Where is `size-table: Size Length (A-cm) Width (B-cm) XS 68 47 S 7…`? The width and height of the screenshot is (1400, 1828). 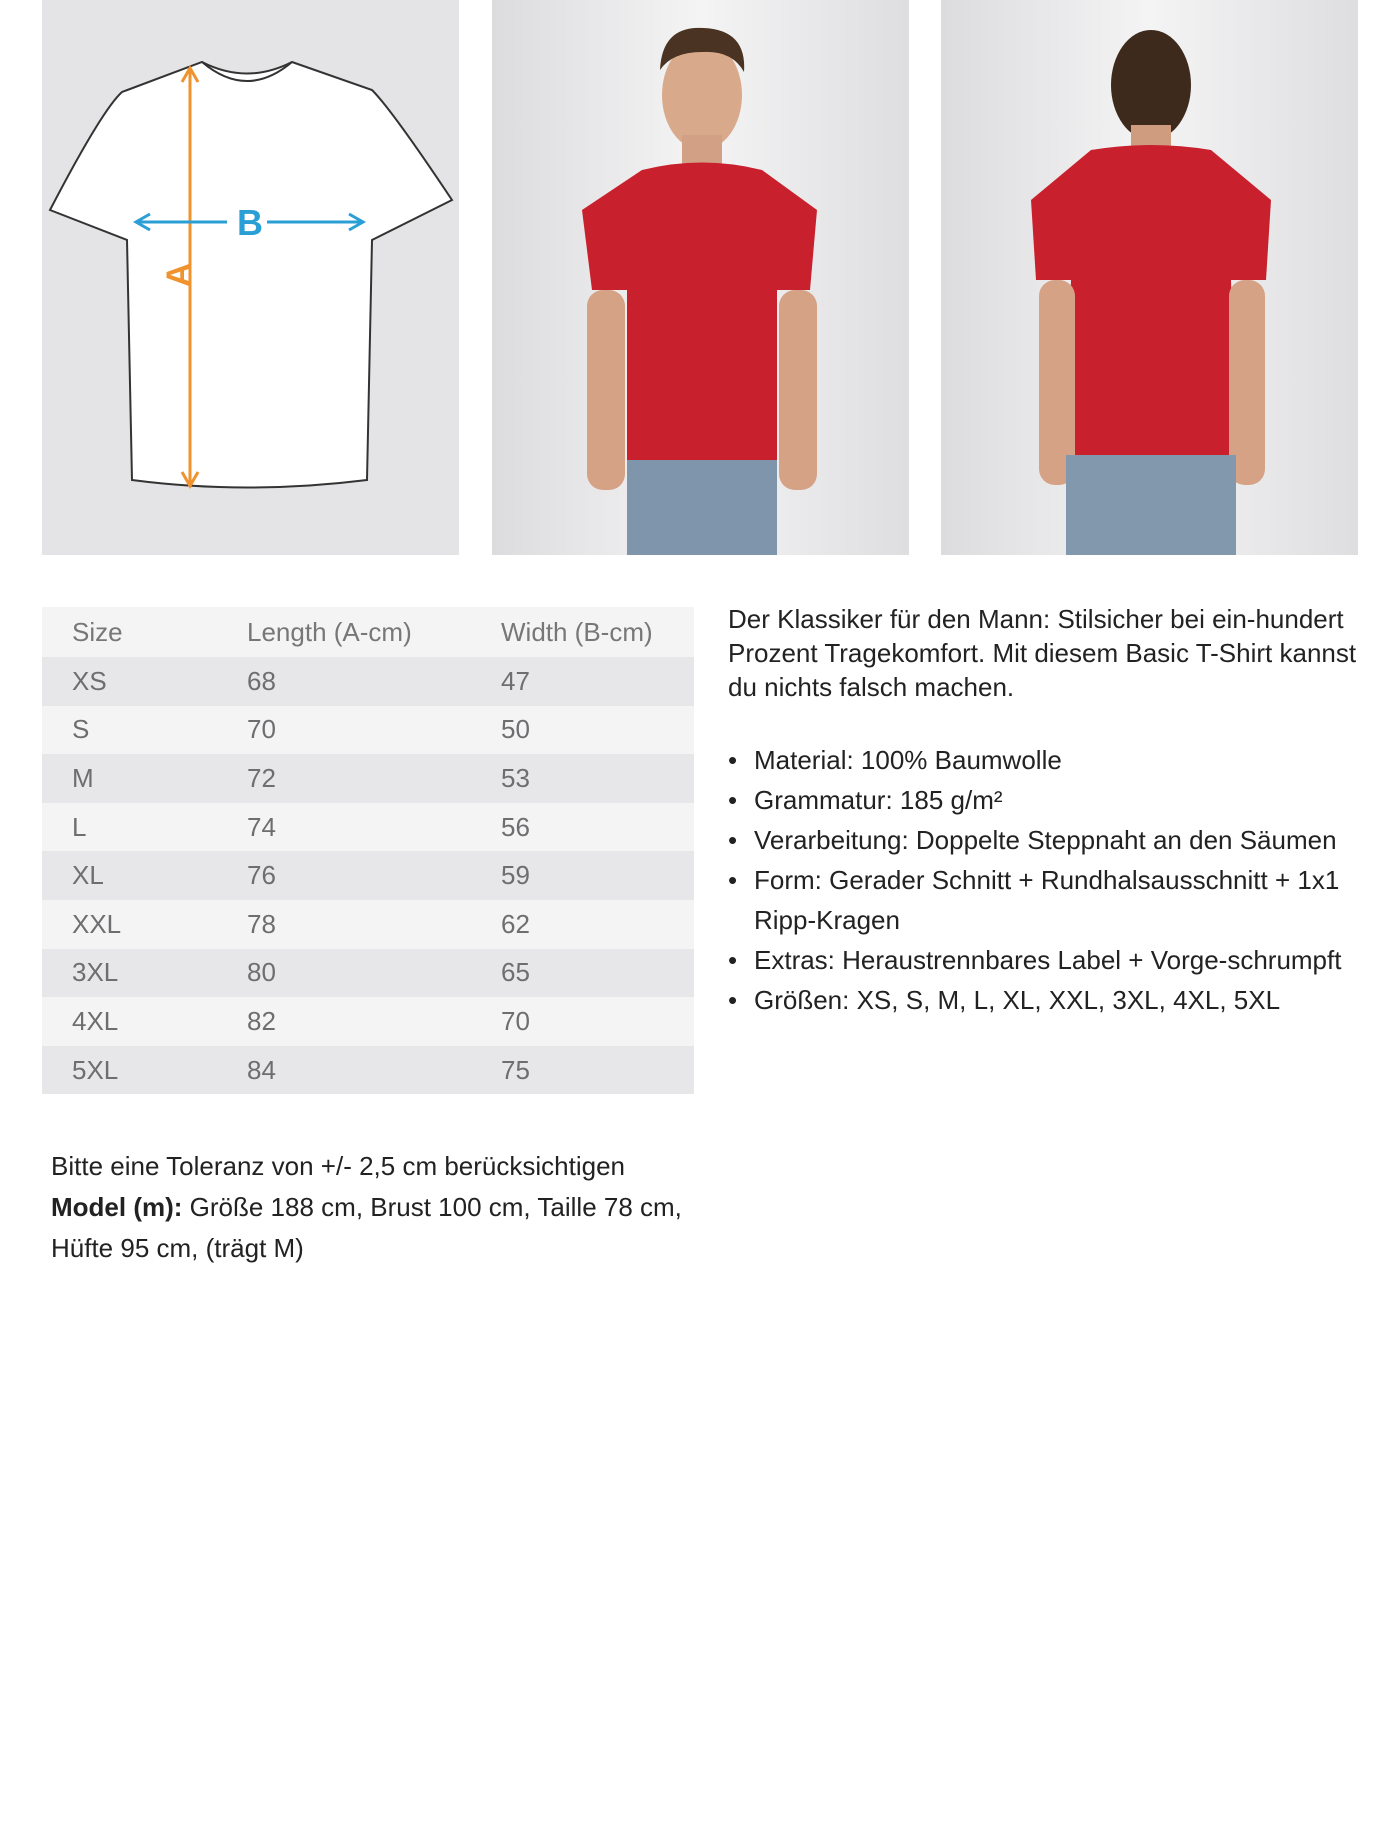 size-table: Size Length (A-cm) Width (B-cm) XS 68 47 S 7… is located at coordinates (368, 851).